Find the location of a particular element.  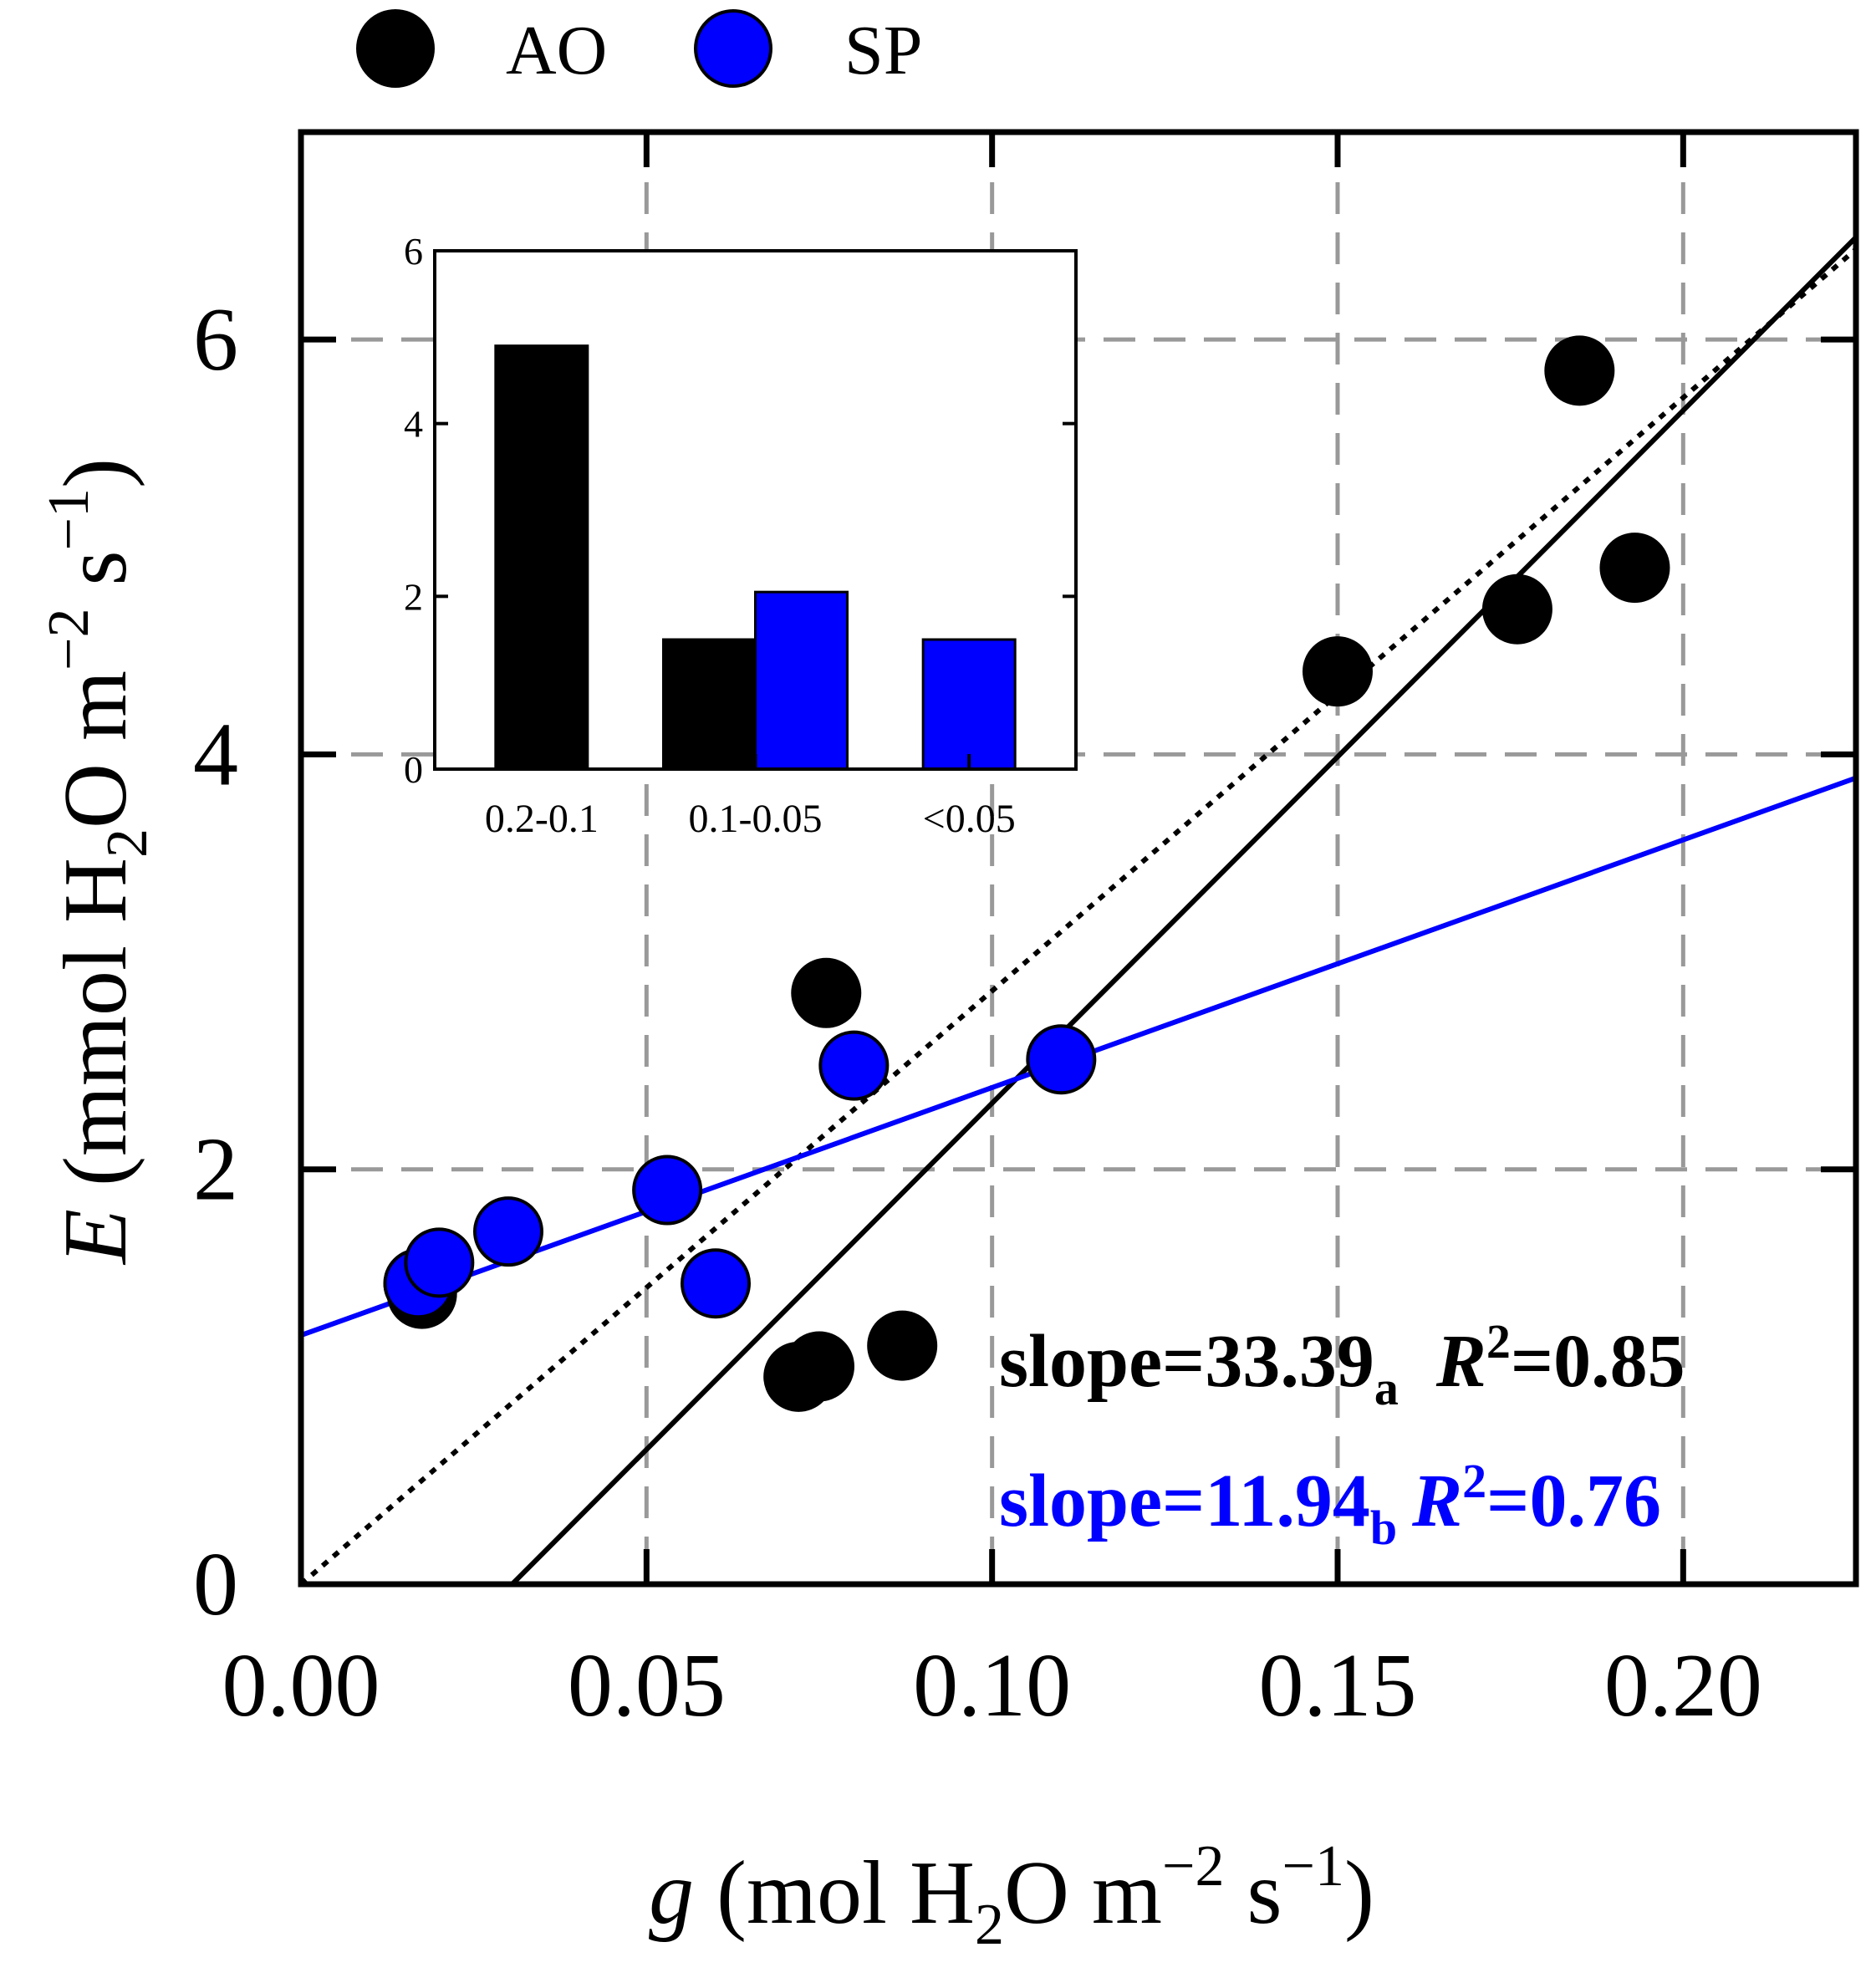

annotation-sp-slope: slope=11.94 is located at coordinates (1185, 1501).